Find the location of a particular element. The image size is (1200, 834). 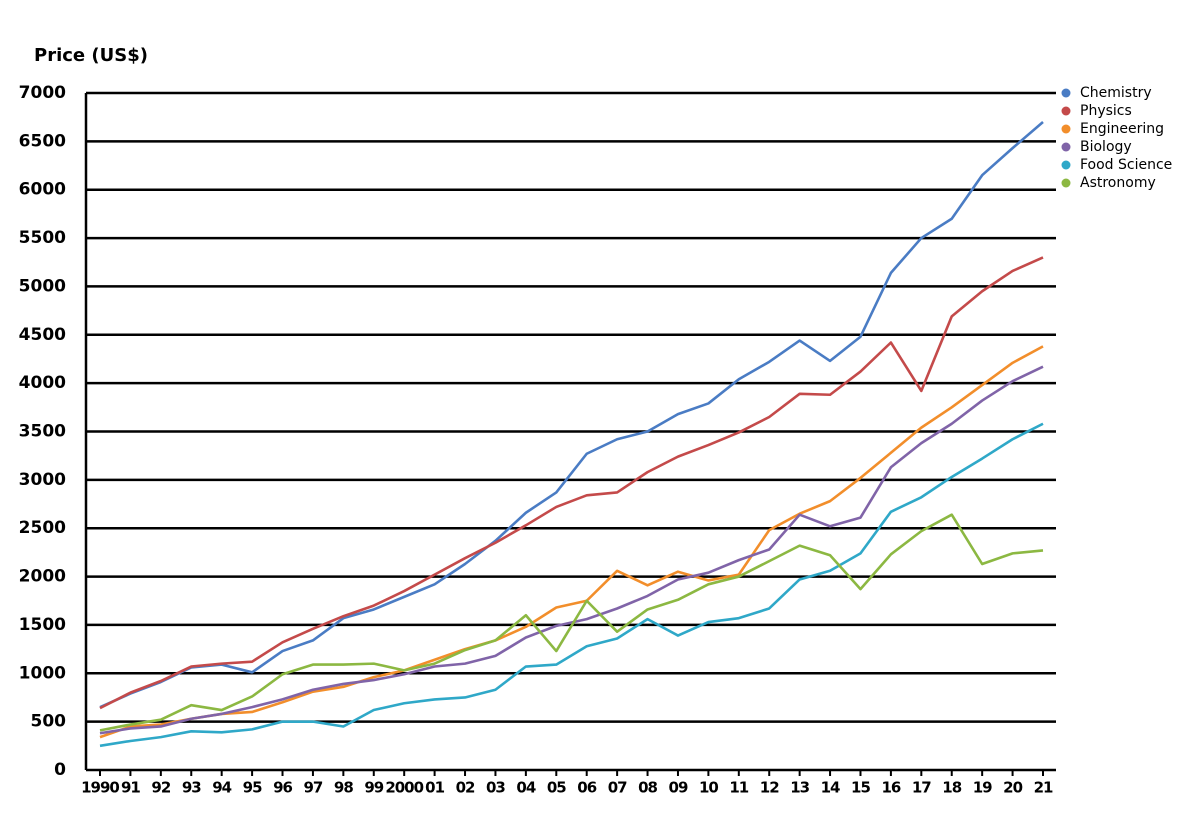

x-tick-label: 95 is located at coordinates (252, 788).